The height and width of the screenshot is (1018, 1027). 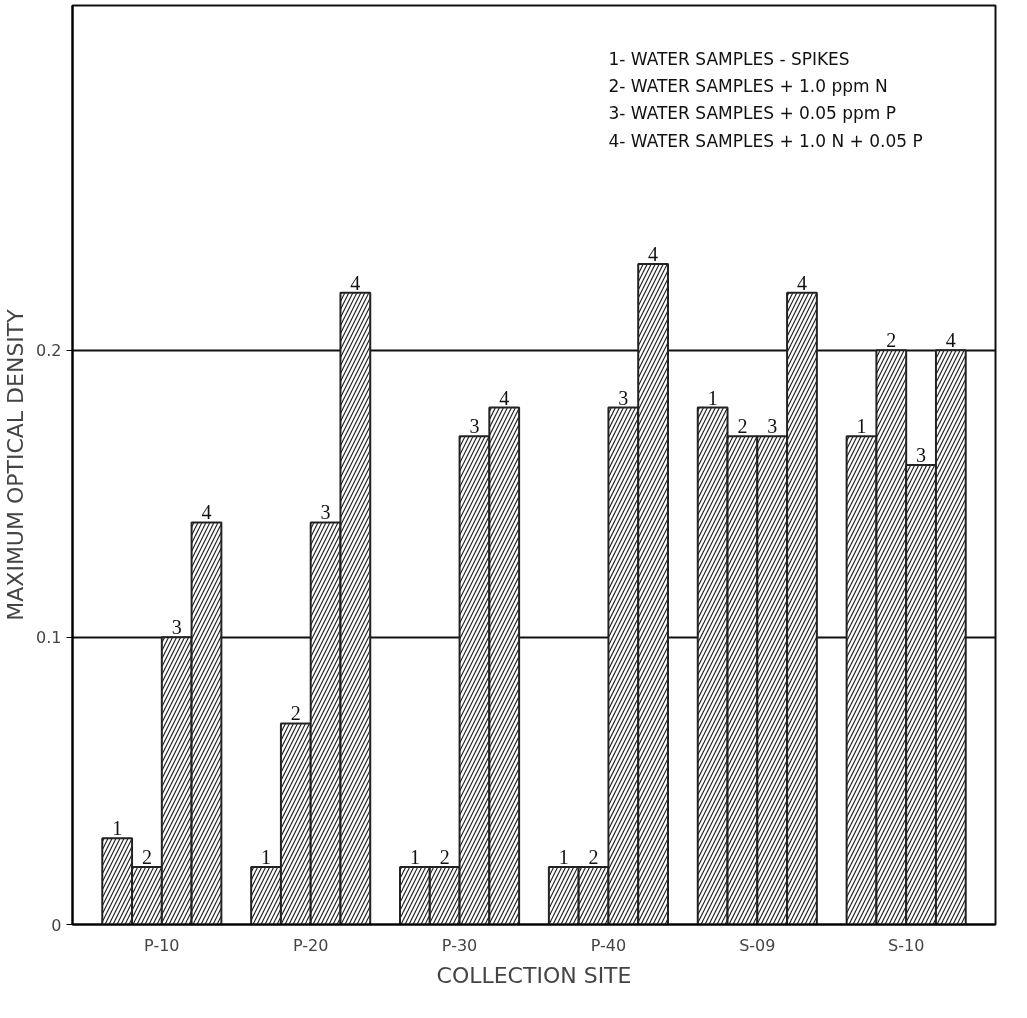 What do you see at coordinates (16, 464) in the screenshot?
I see `y-axis-title: MAXIMUM OPTICAL DENSITY` at bounding box center [16, 464].